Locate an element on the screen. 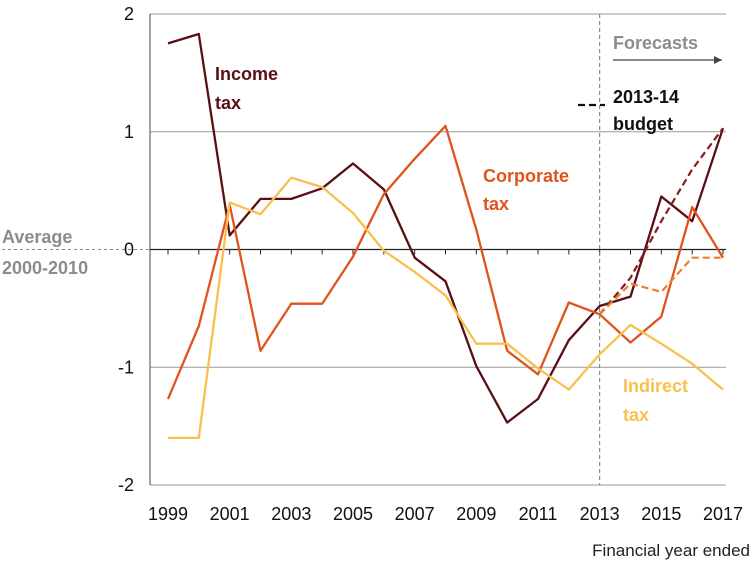 Image resolution: width=754 pixels, height=566 pixels. series-label: Corporate is located at coordinates (526, 176).